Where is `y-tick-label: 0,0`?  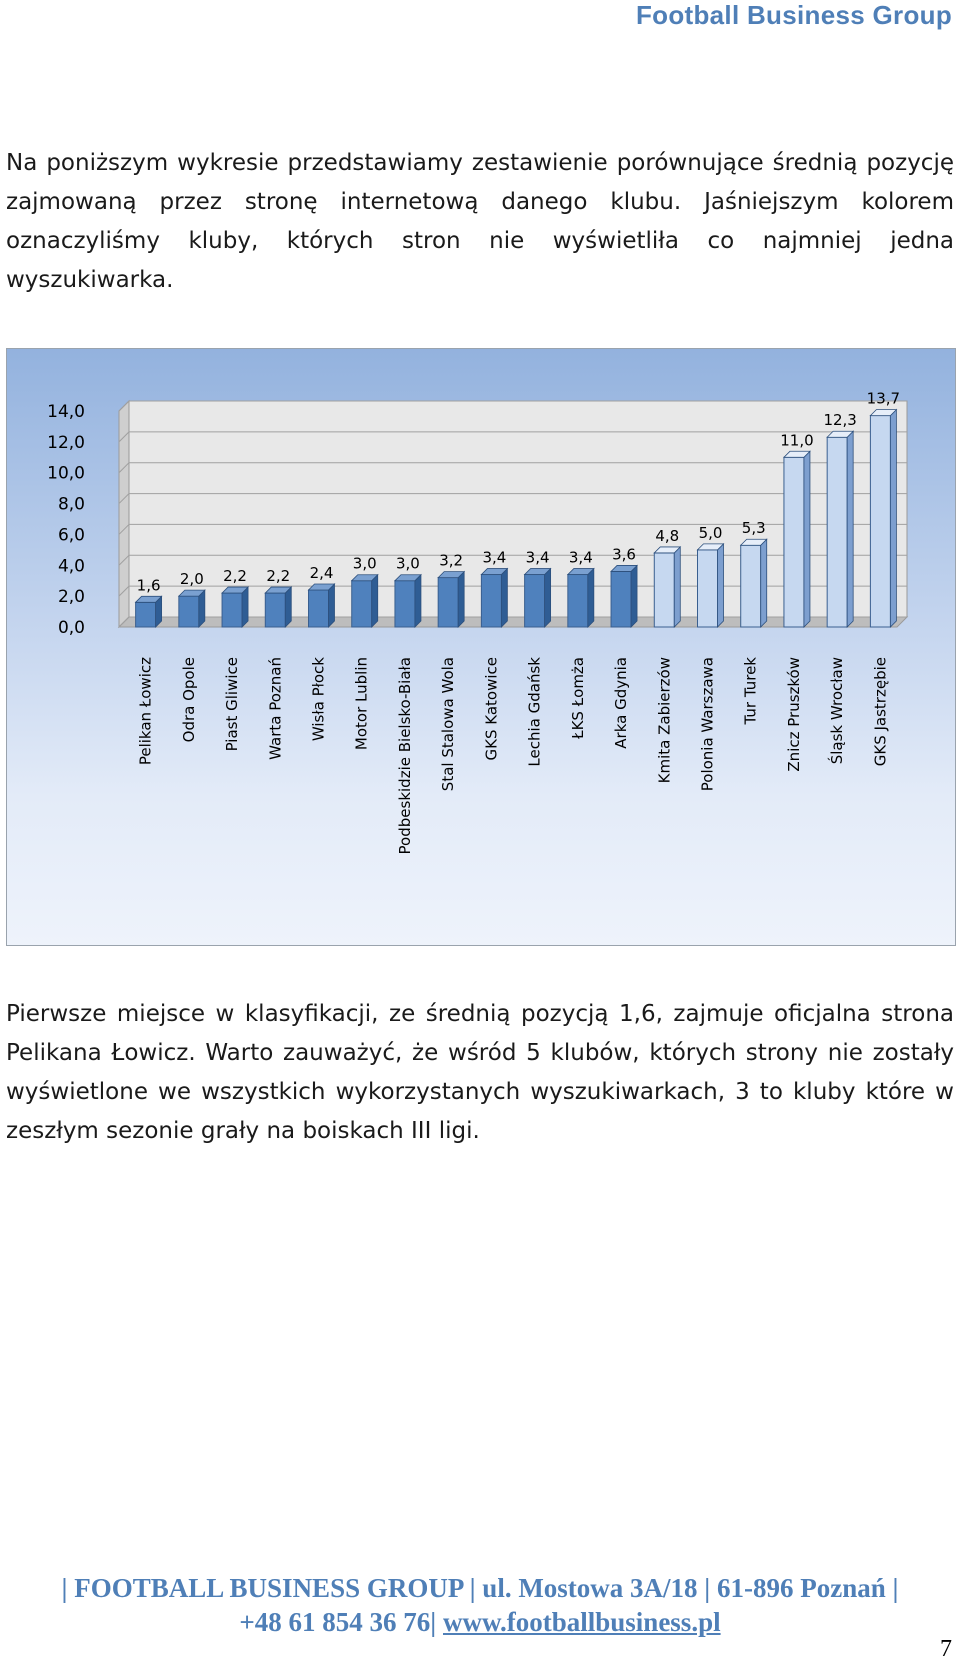
y-tick-label: 0,0 is located at coordinates (71, 628).